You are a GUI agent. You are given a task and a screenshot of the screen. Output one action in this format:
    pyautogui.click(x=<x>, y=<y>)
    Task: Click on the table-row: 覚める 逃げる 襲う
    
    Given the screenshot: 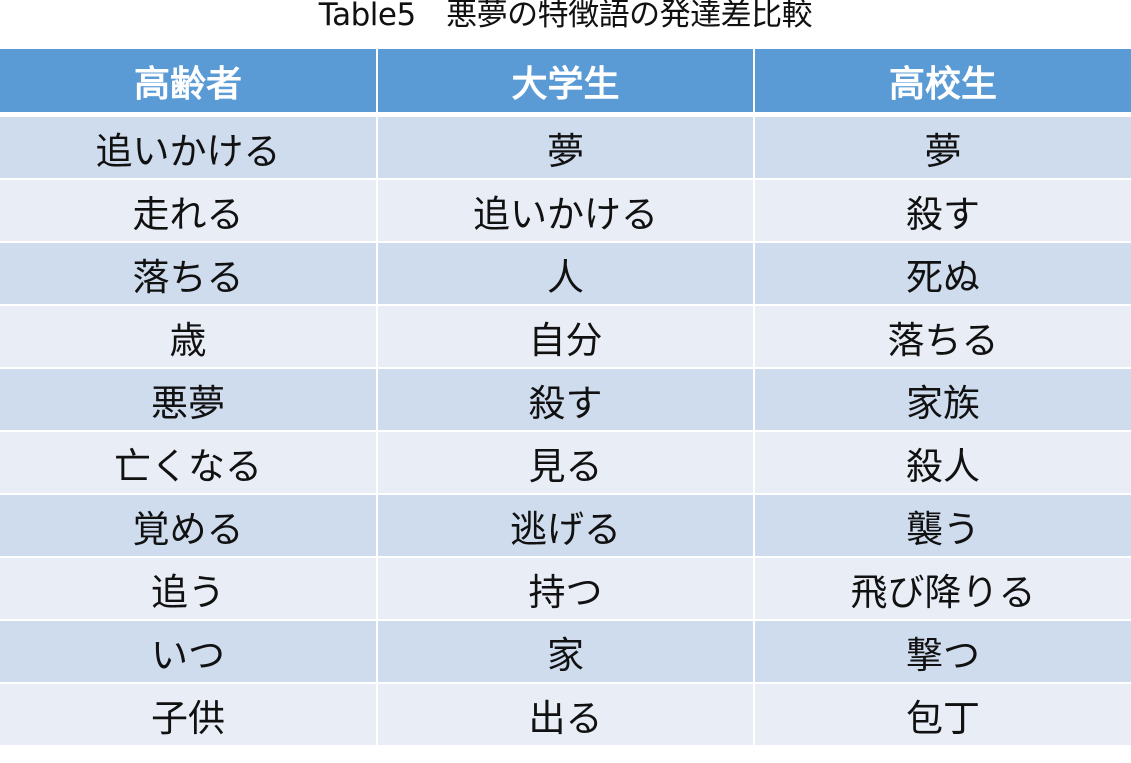 What is the action you would take?
    pyautogui.click(x=565, y=525)
    